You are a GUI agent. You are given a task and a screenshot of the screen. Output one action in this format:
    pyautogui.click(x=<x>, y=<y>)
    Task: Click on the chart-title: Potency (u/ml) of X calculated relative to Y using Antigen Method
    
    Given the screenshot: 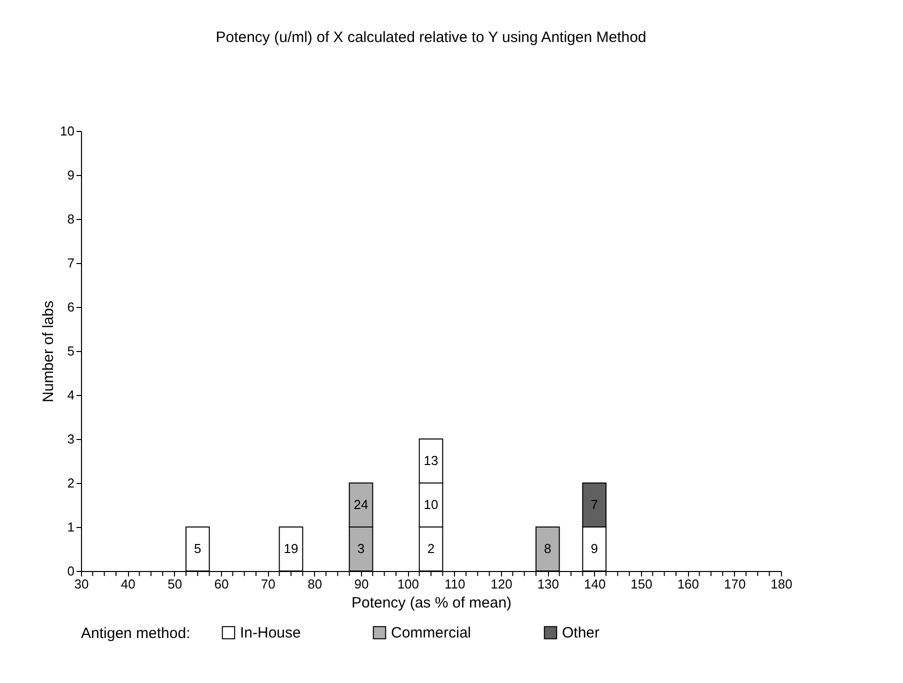 What is the action you would take?
    pyautogui.click(x=431, y=37)
    